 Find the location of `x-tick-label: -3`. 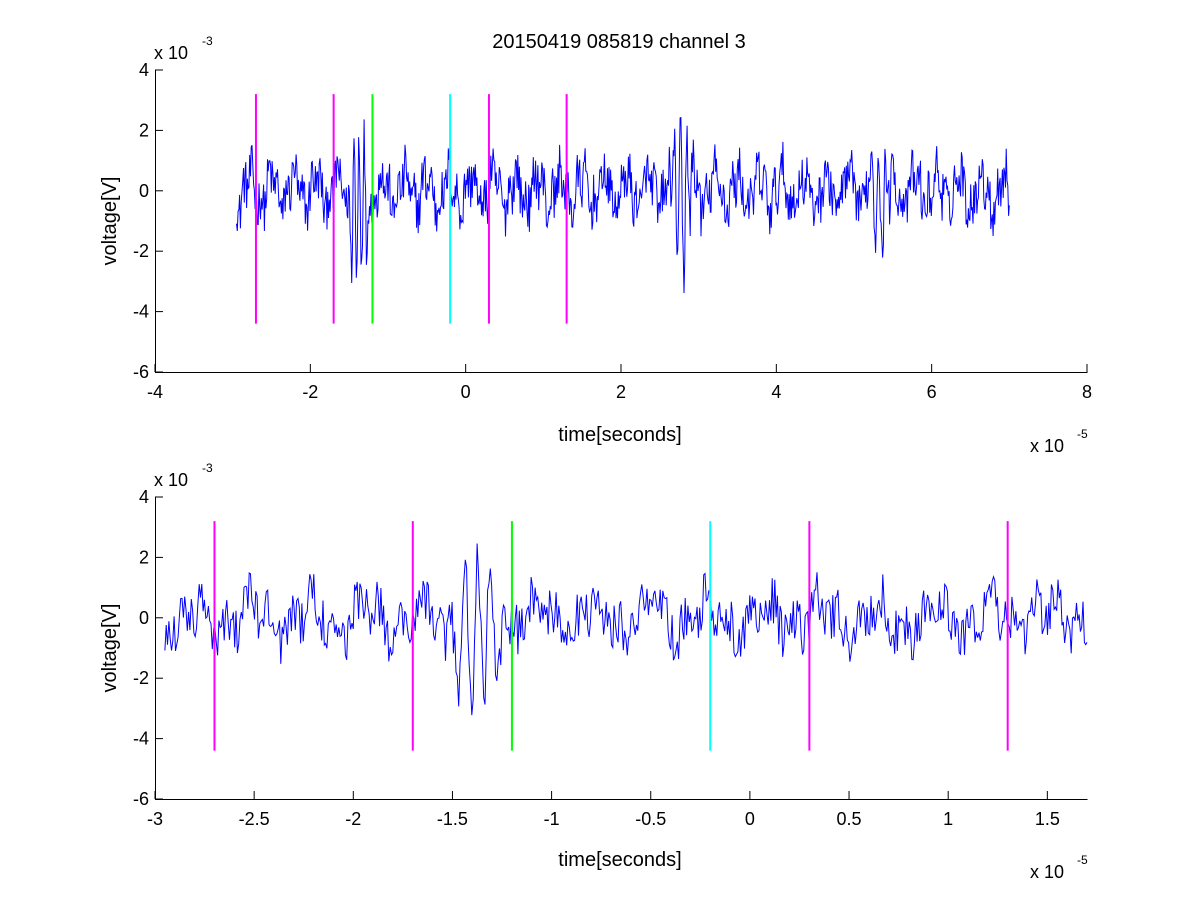

x-tick-label: -3 is located at coordinates (155, 819).